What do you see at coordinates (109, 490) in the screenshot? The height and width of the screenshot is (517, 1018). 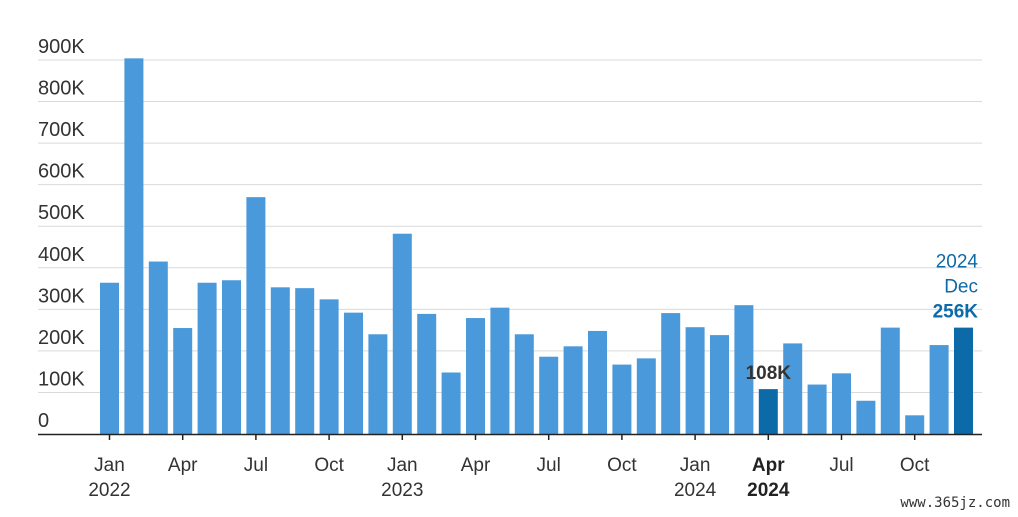 I see `x-tick-year-label: 2022` at bounding box center [109, 490].